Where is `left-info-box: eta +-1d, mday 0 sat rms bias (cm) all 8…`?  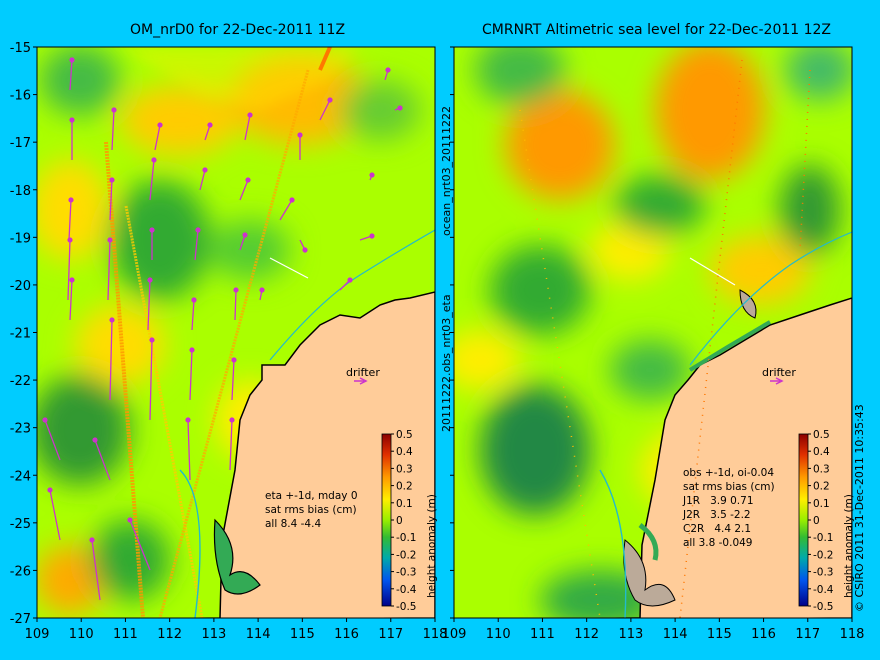
left-info-box: eta +-1d, mday 0 sat rms bias (cm) all 8… is located at coordinates (311, 510).